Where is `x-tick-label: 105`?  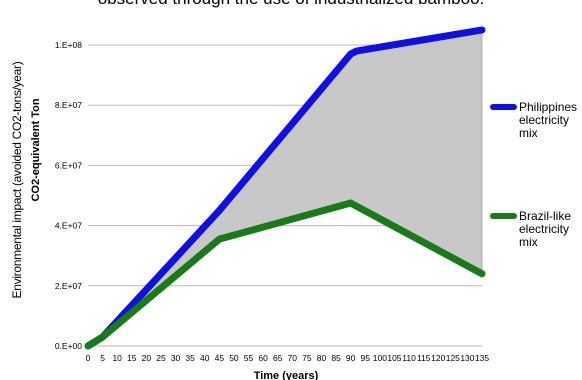
x-tick-label: 105 is located at coordinates (394, 358).